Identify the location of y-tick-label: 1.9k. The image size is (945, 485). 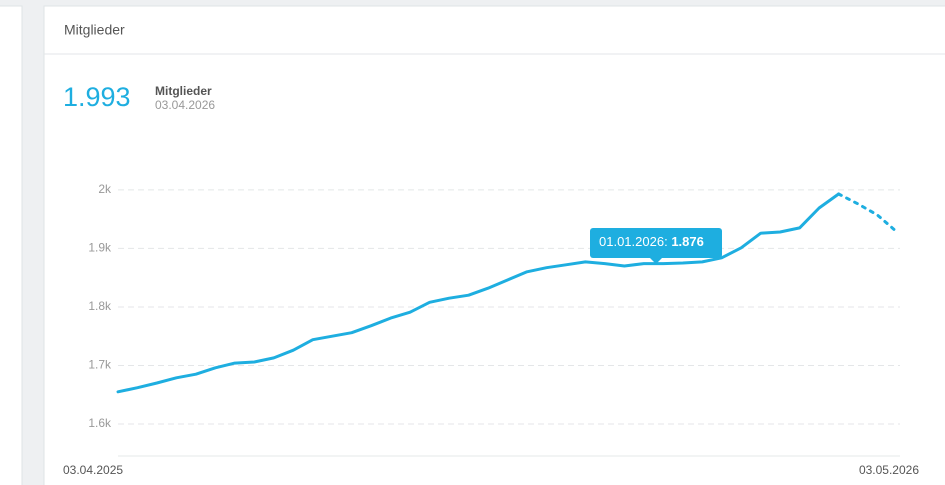
(100, 248).